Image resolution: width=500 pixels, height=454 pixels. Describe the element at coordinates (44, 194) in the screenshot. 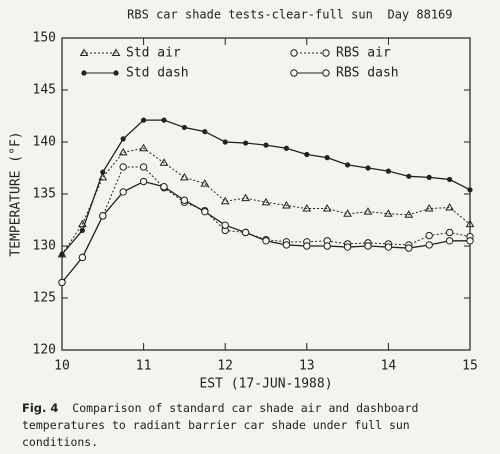

I see `y-tick-label: 135` at that location.